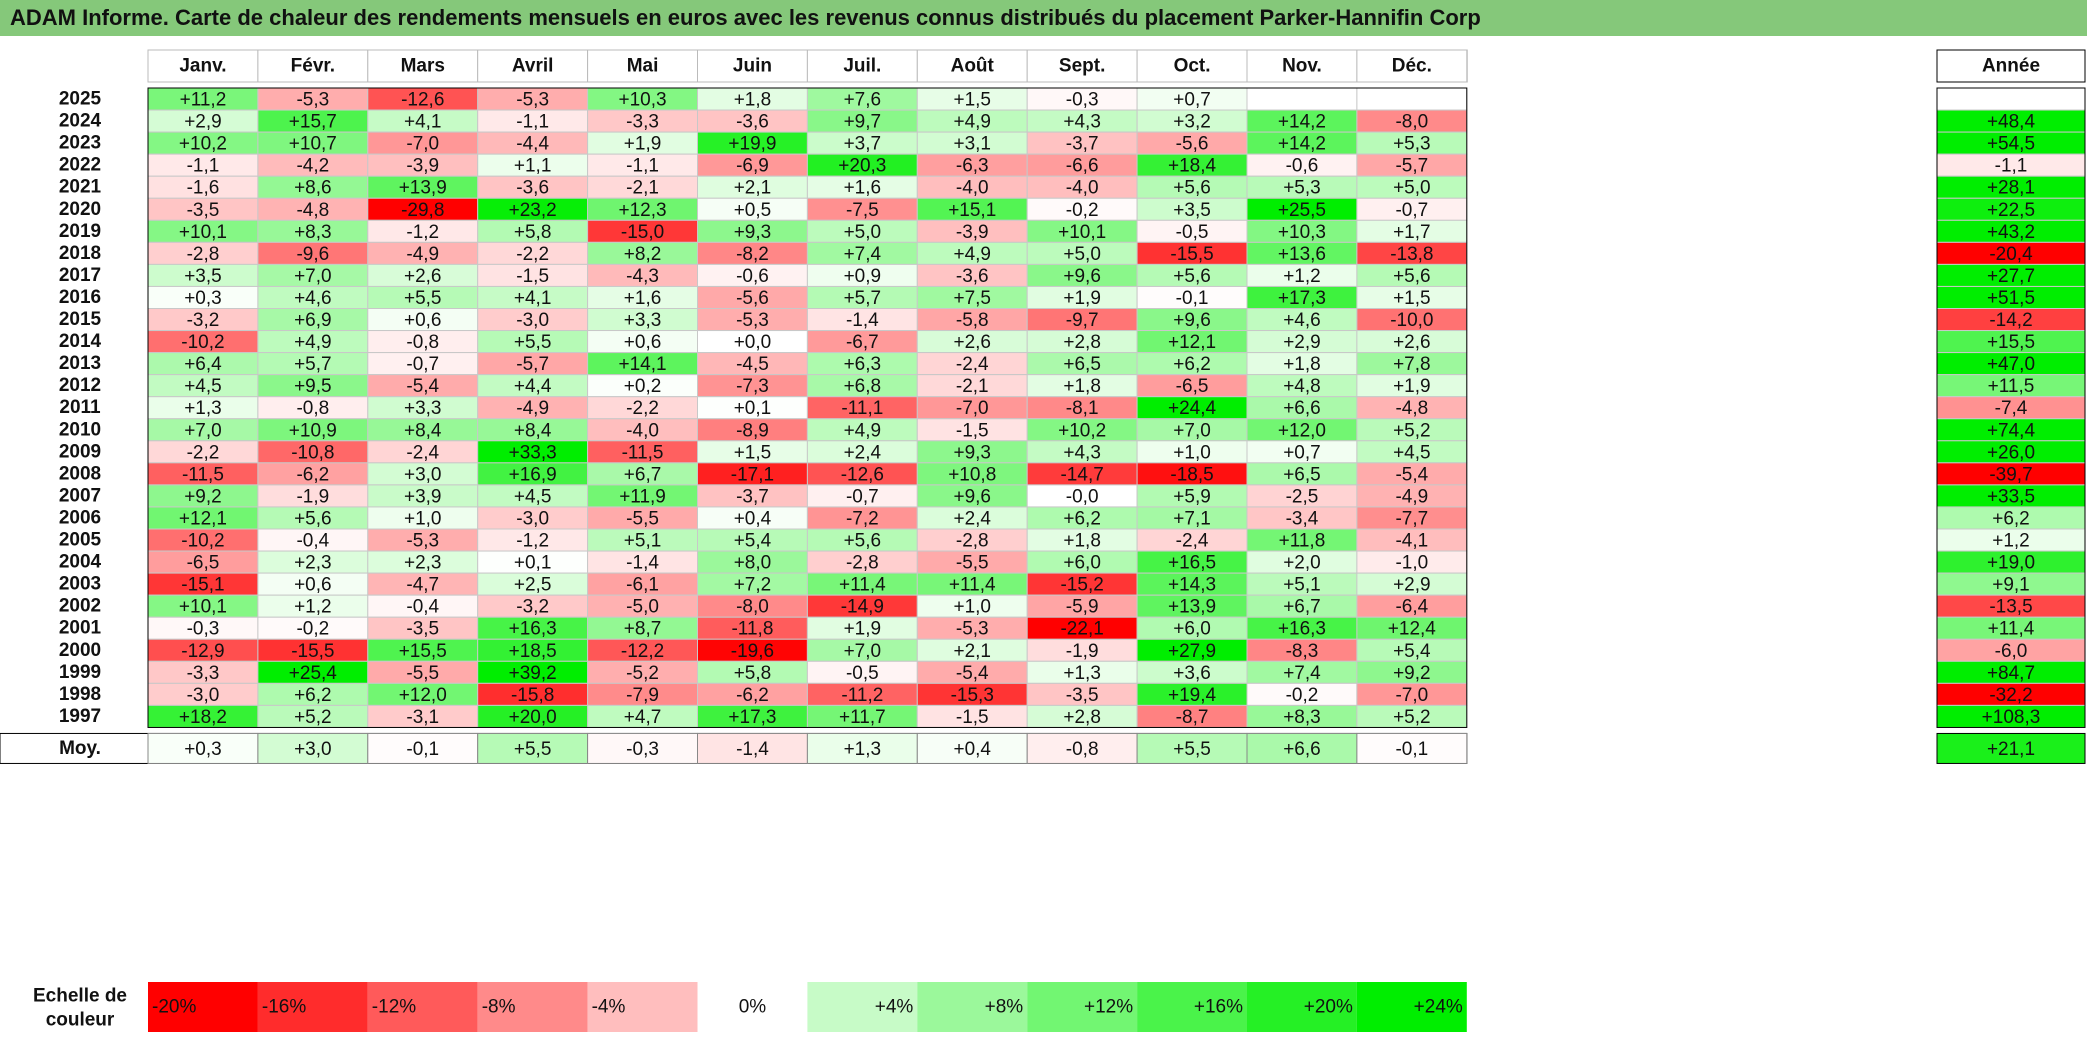 This screenshot has width=2087, height=1037. What do you see at coordinates (752, 651) in the screenshot?
I see `cell-value: -19,6` at bounding box center [752, 651].